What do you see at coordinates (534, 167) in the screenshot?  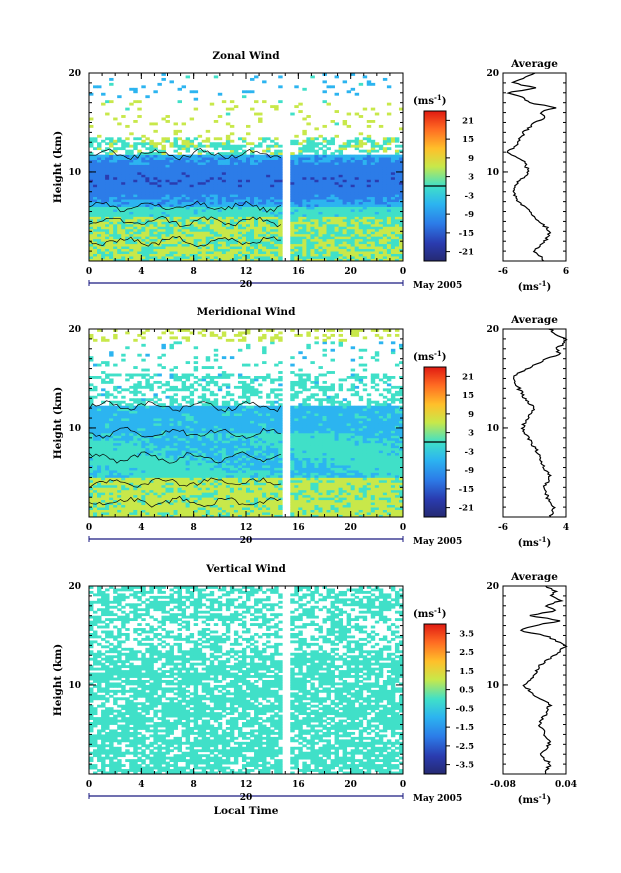 I see `profile-frame` at bounding box center [534, 167].